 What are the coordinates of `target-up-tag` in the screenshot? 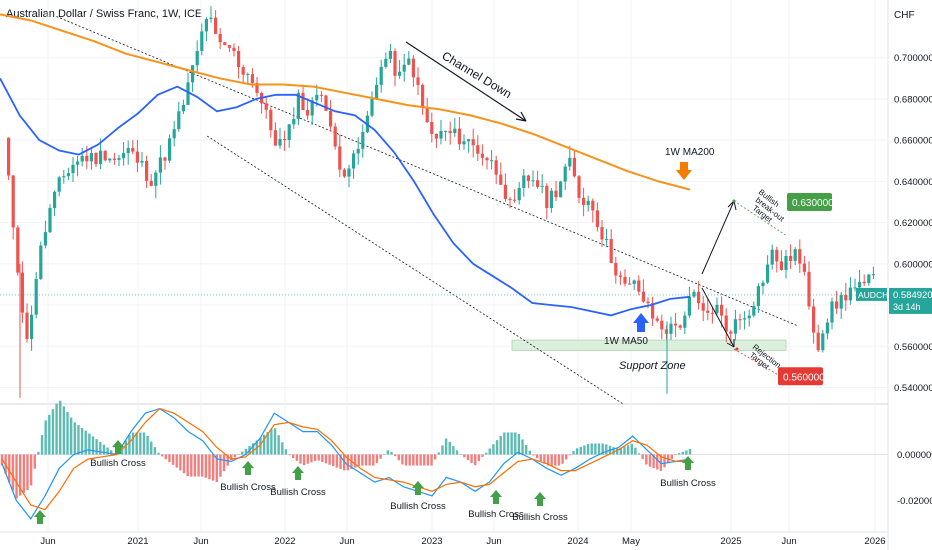 It's located at (809, 202).